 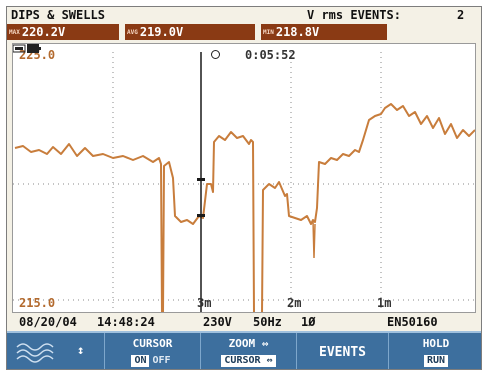 What do you see at coordinates (244, 322) in the screenshot?
I see `status-line: 08/20/04 14:48:24 230V 50Hz 1Ø EN50160` at bounding box center [244, 322].